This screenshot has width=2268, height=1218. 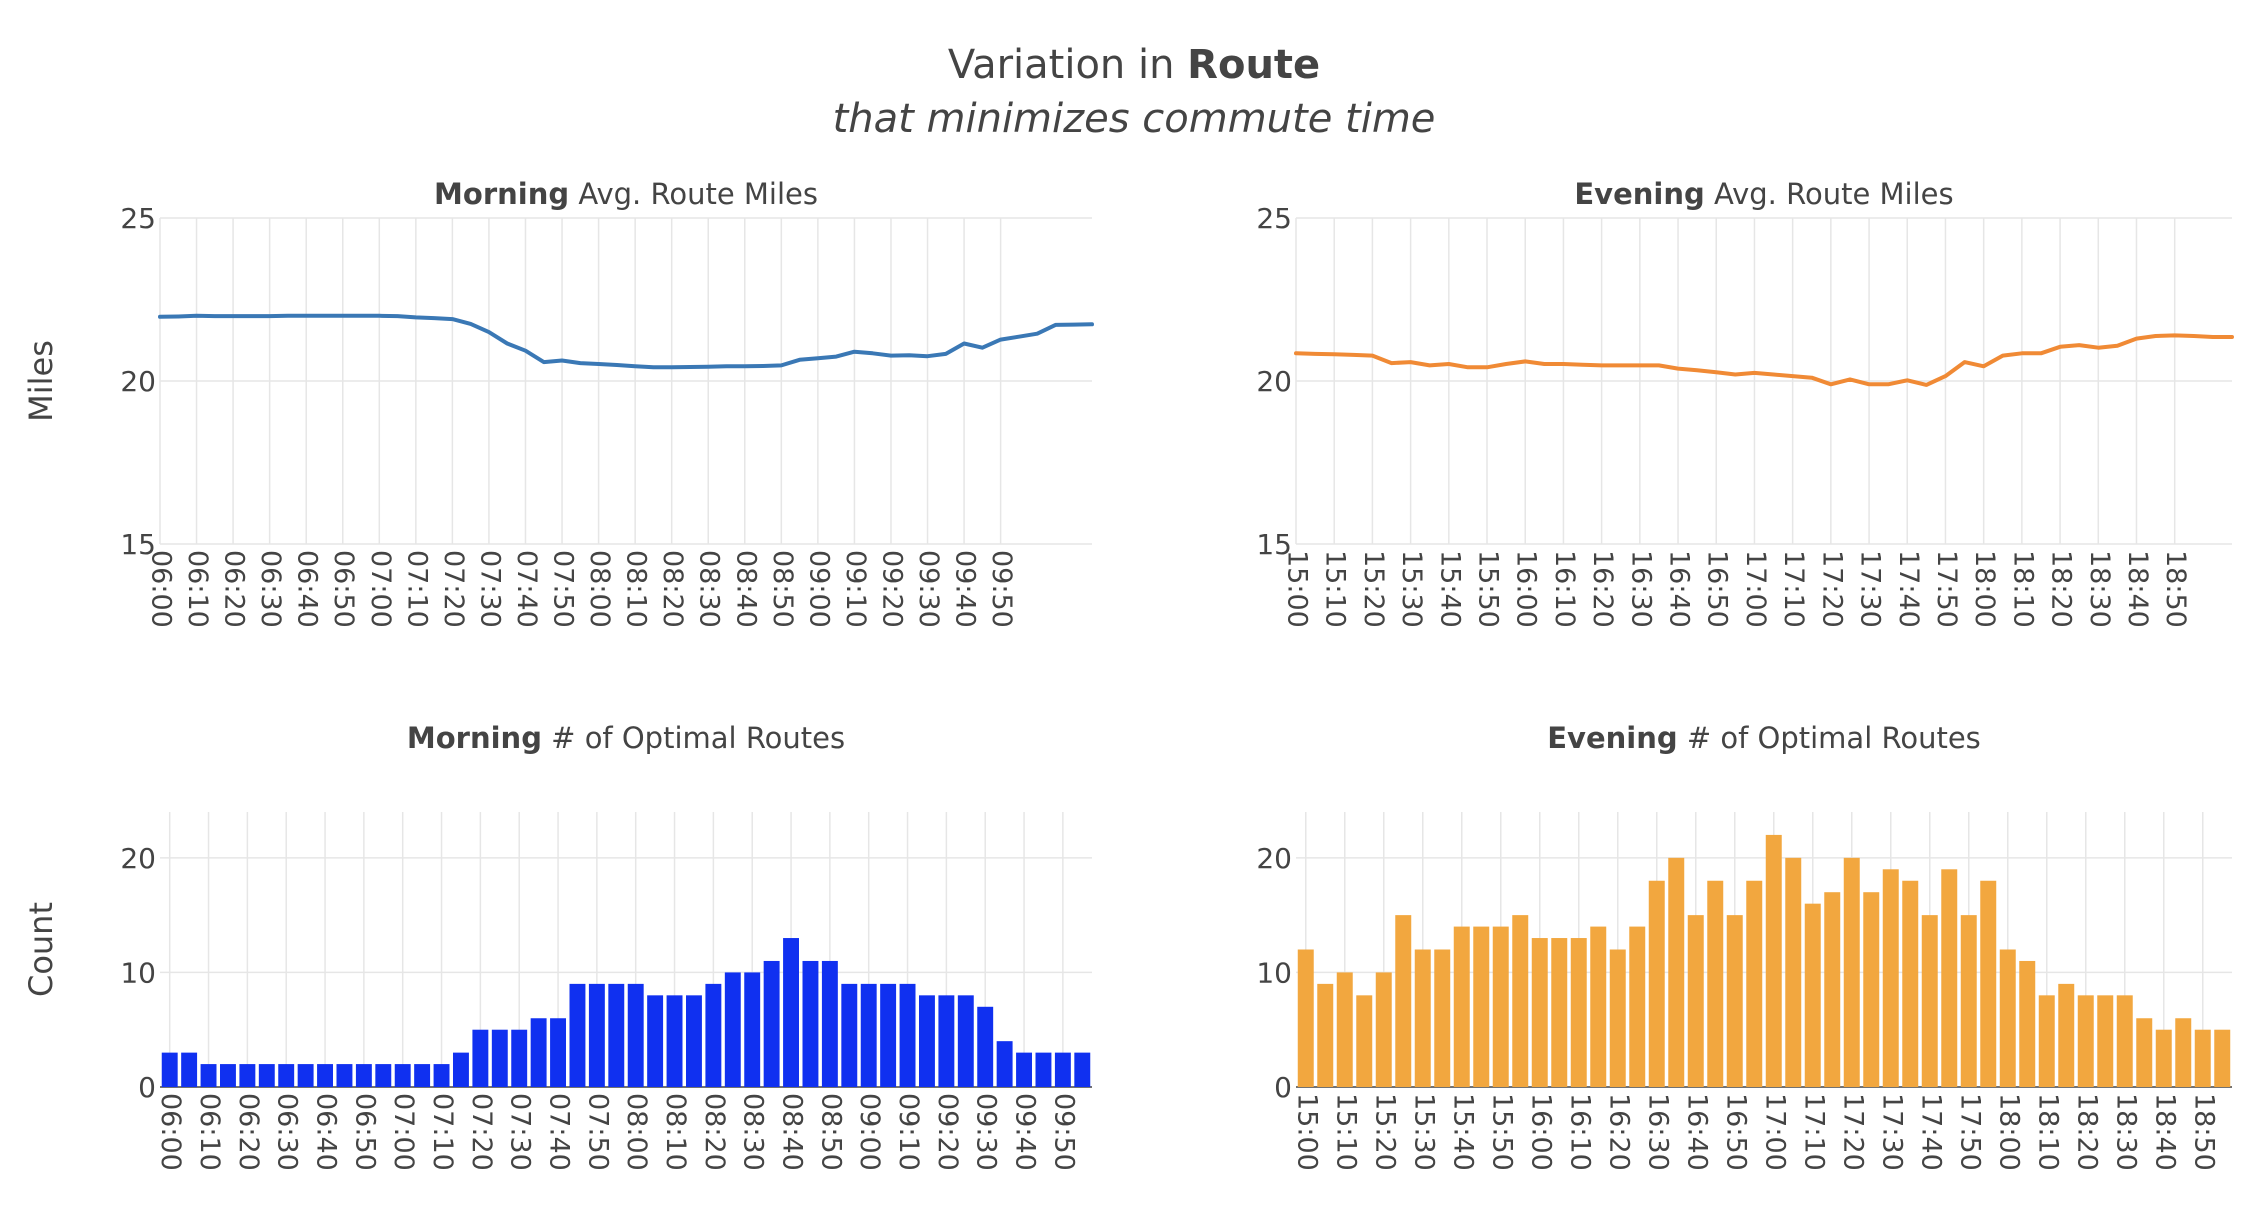 I want to click on evening-miles-xtick-label: 18:20, so click(x=2061, y=589).